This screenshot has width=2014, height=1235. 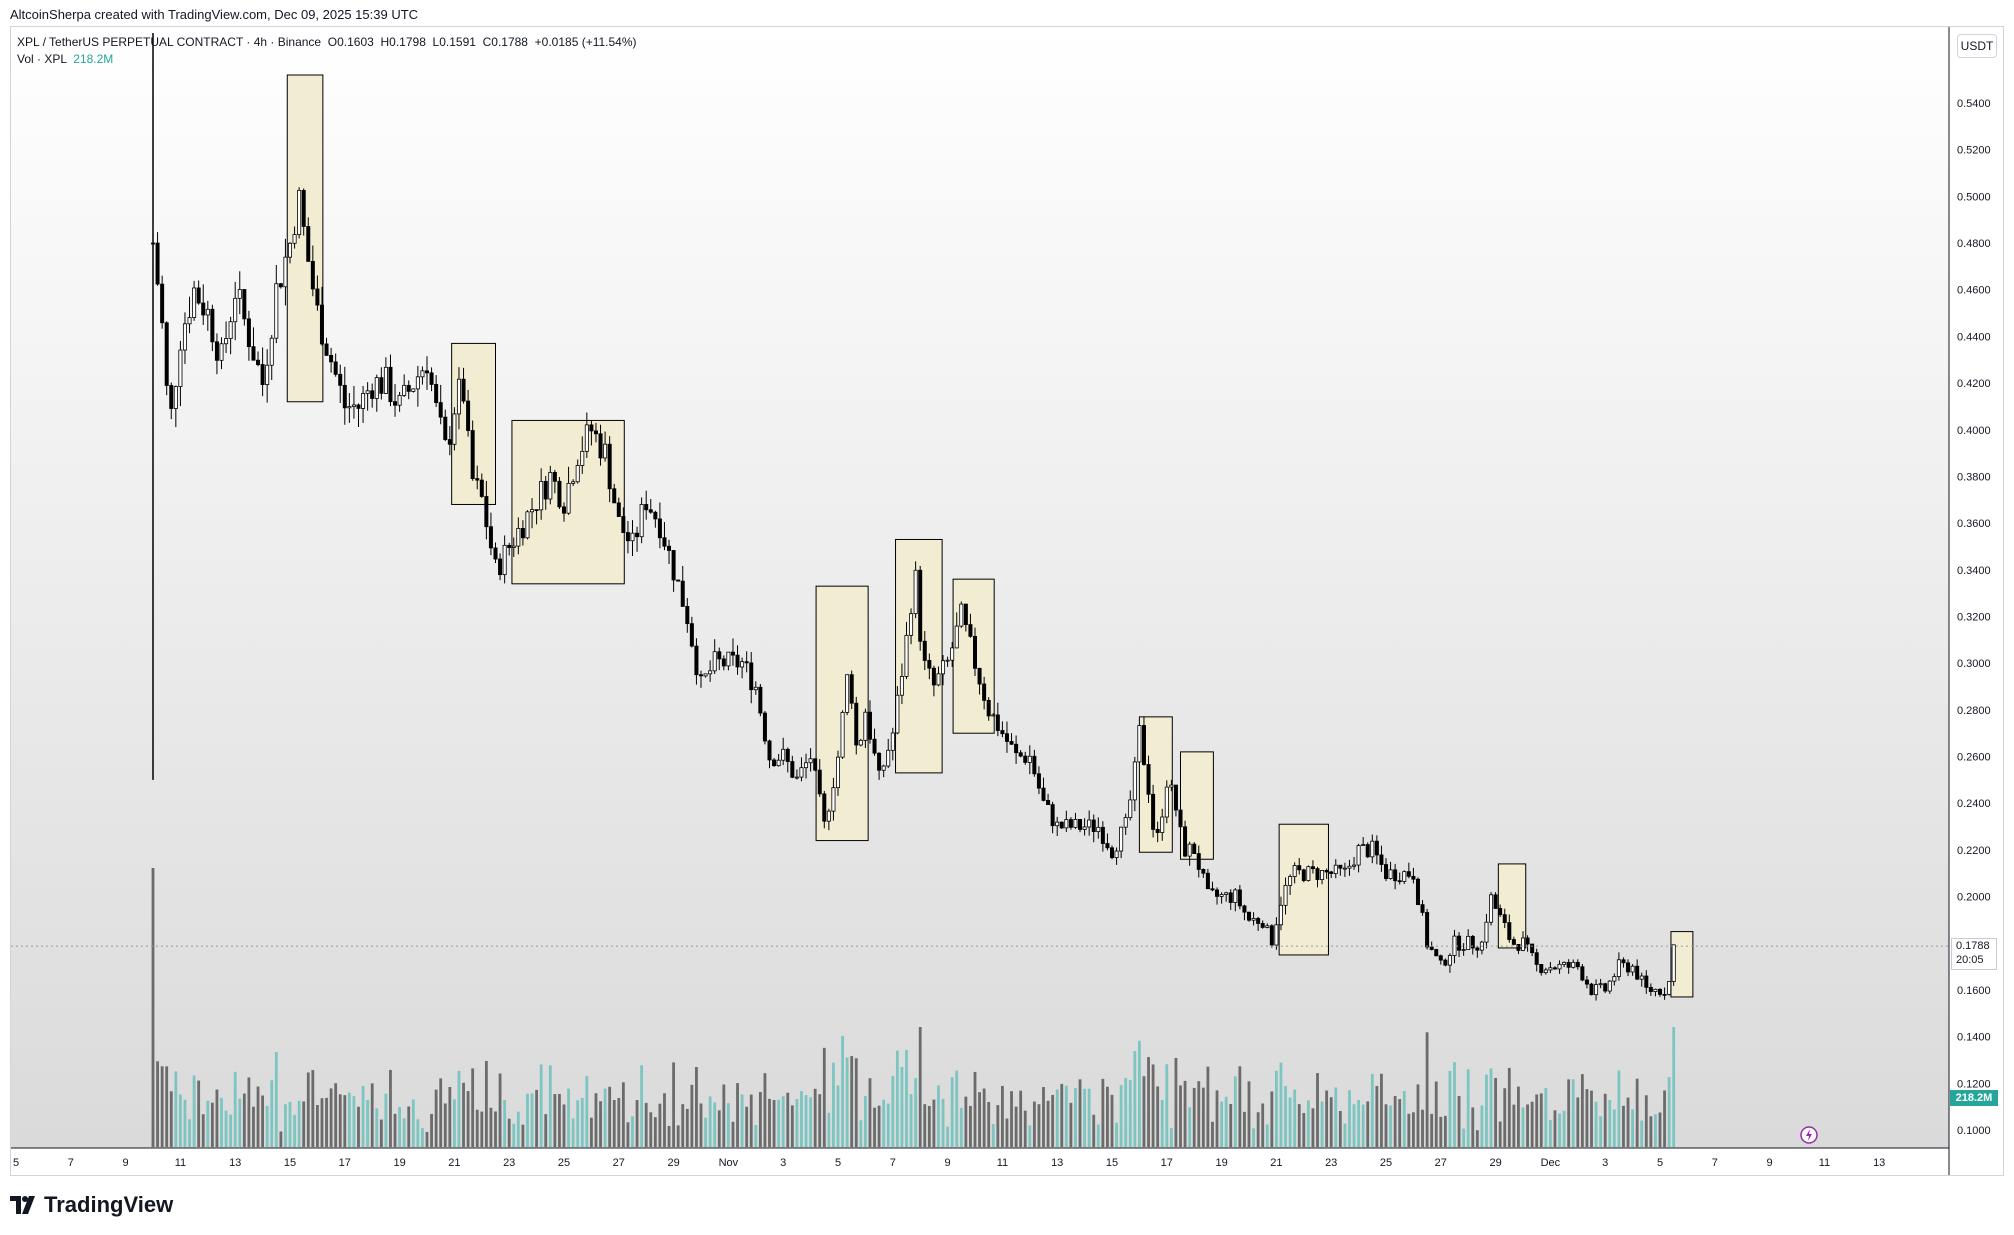 What do you see at coordinates (1551, 1163) in the screenshot?
I see `time-tick-label: Dec` at bounding box center [1551, 1163].